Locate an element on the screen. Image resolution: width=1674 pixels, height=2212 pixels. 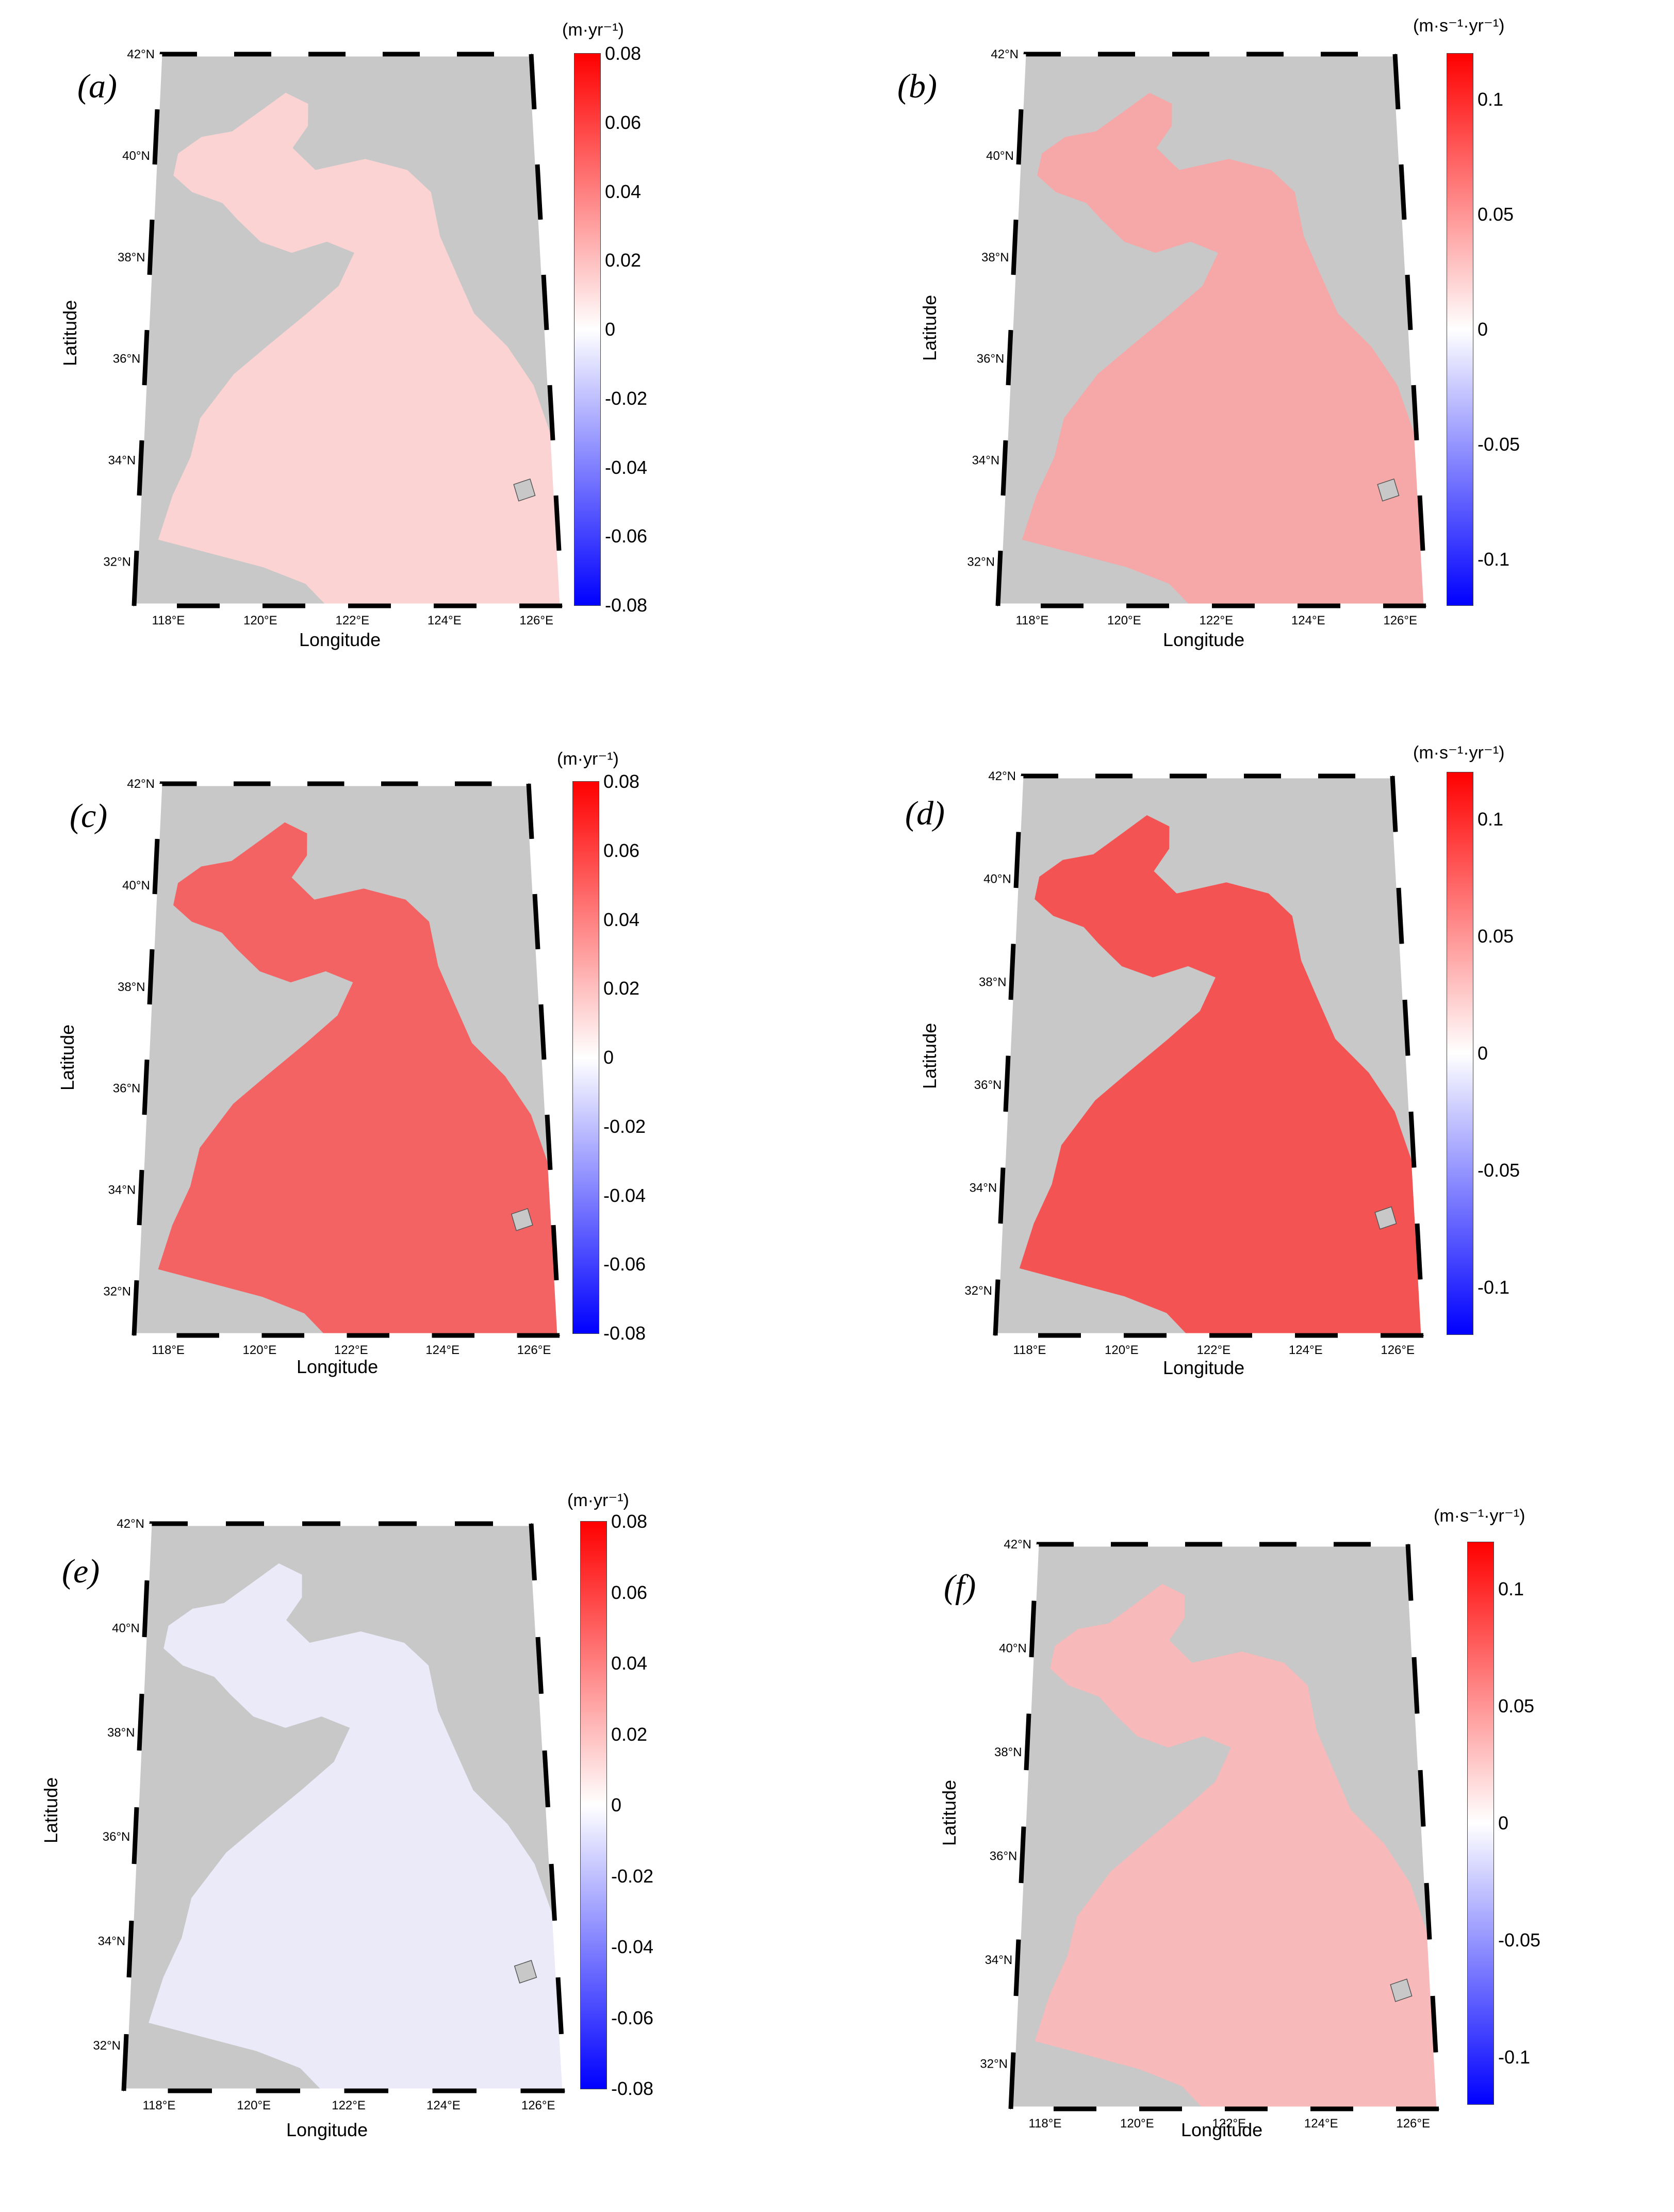
colorbar-tick-label: -0.08 is located at coordinates (632, 2088).